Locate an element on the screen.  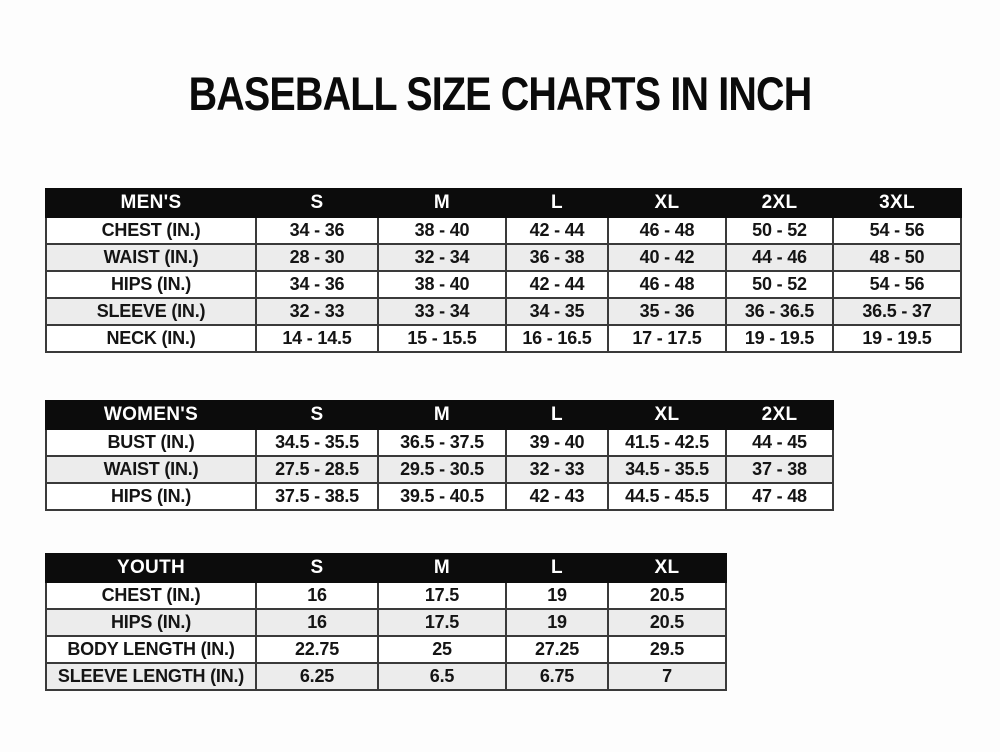
size-column-header: 3XL is located at coordinates (897, 203).